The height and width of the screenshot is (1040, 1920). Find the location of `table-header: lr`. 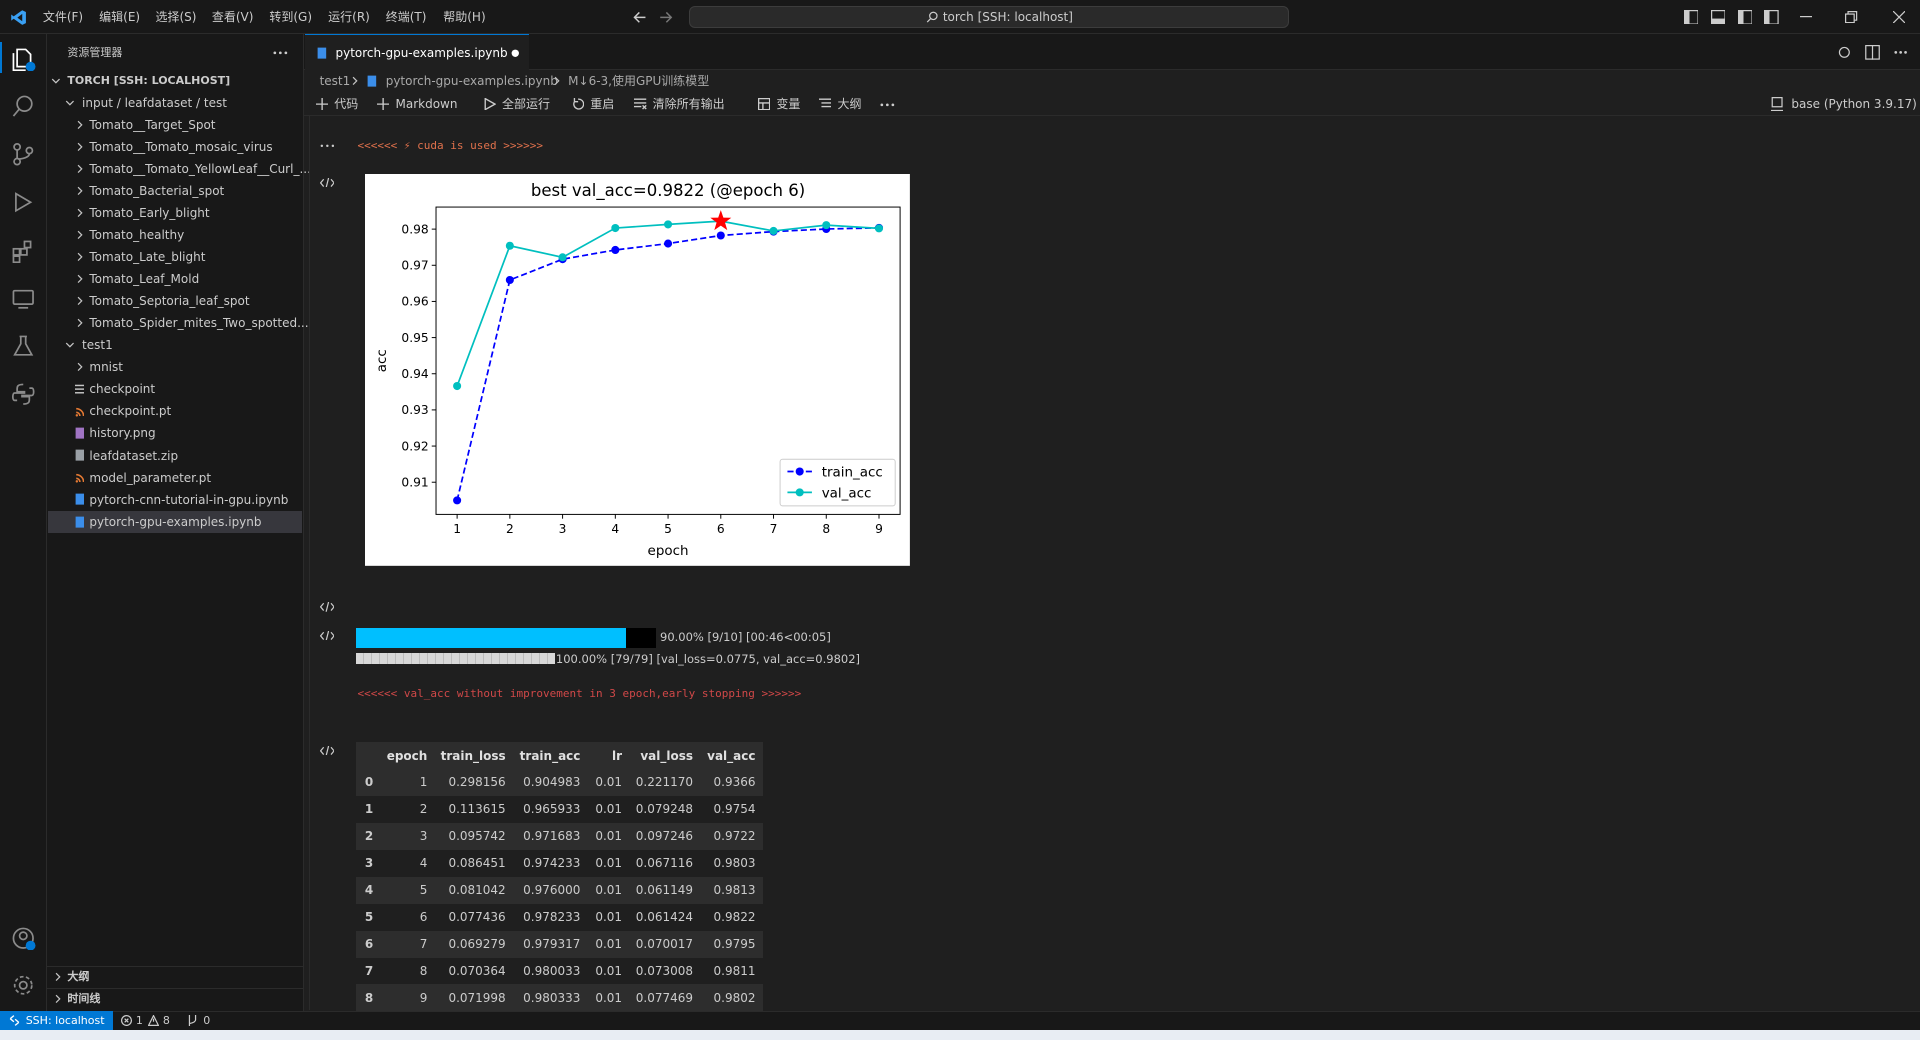

table-header: lr is located at coordinates (617, 755).